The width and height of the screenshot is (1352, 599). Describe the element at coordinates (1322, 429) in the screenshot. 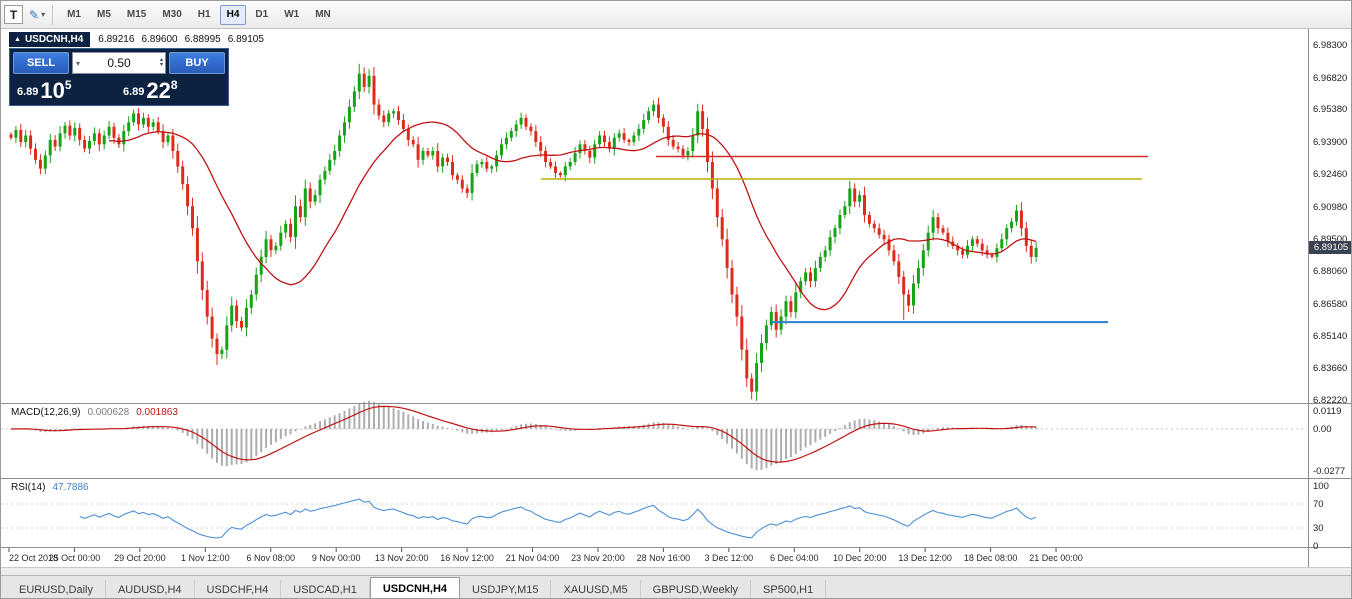

I see `macd-scale-label: 0.00` at that location.